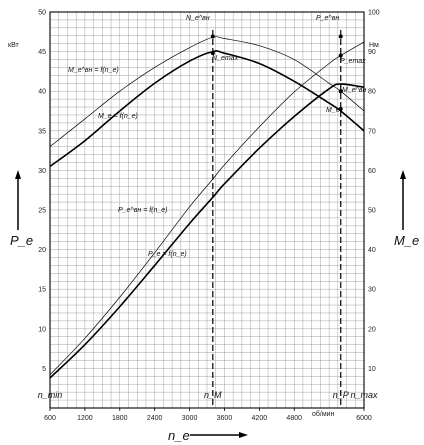  I want to click on x-tick-label: 1800, so click(120, 418).